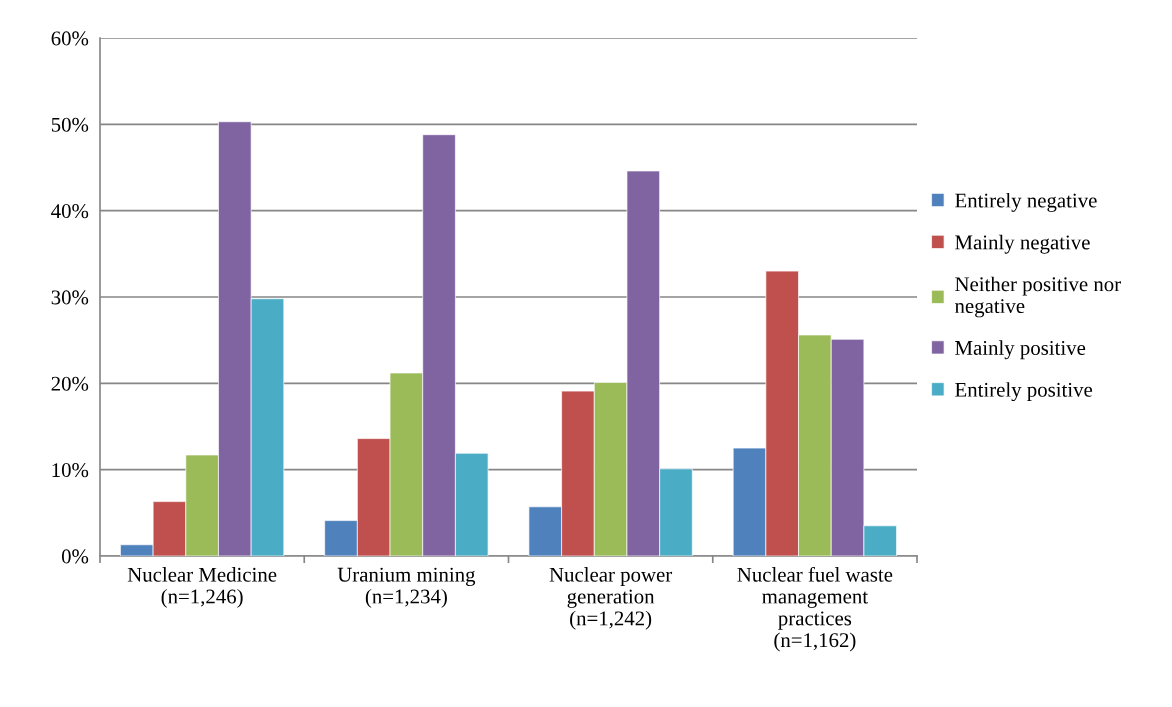 The width and height of the screenshot is (1172, 707). What do you see at coordinates (1020, 350) in the screenshot?
I see `legend-label: Mainly positive` at bounding box center [1020, 350].